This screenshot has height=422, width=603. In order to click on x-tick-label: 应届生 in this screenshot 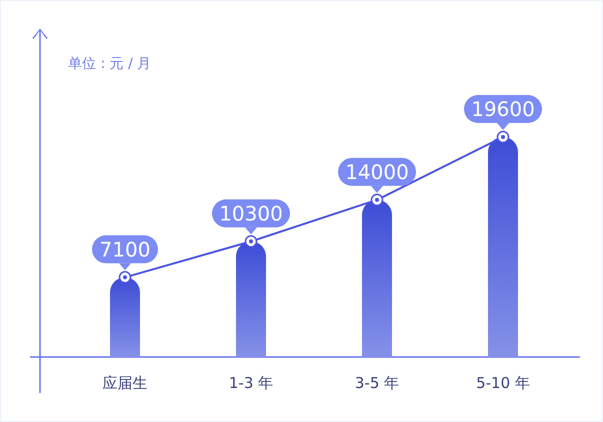, I will do `click(125, 383)`.